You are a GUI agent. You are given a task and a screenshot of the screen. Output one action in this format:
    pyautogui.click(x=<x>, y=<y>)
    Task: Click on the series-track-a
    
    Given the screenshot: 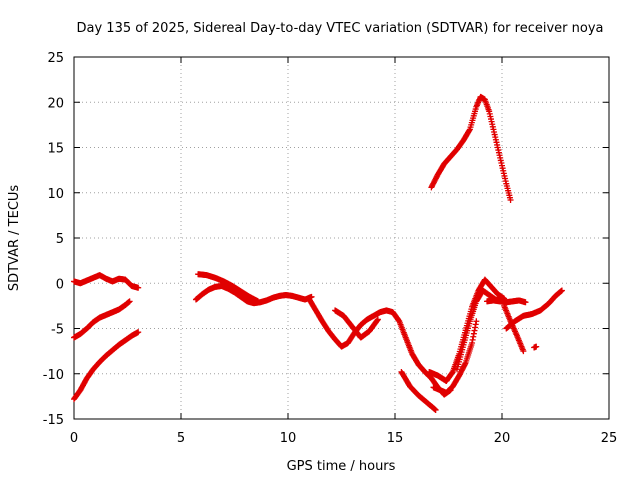 What is the action you would take?
    pyautogui.click(x=106, y=281)
    